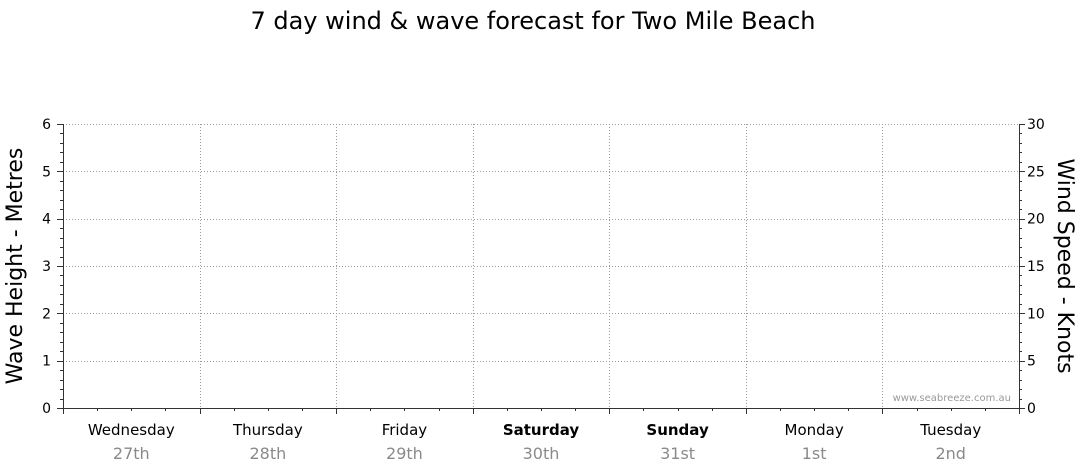 Image resolution: width=1080 pixels, height=475 pixels. Describe the element at coordinates (814, 430) in the screenshot. I see `day-name-label: Monday` at that location.